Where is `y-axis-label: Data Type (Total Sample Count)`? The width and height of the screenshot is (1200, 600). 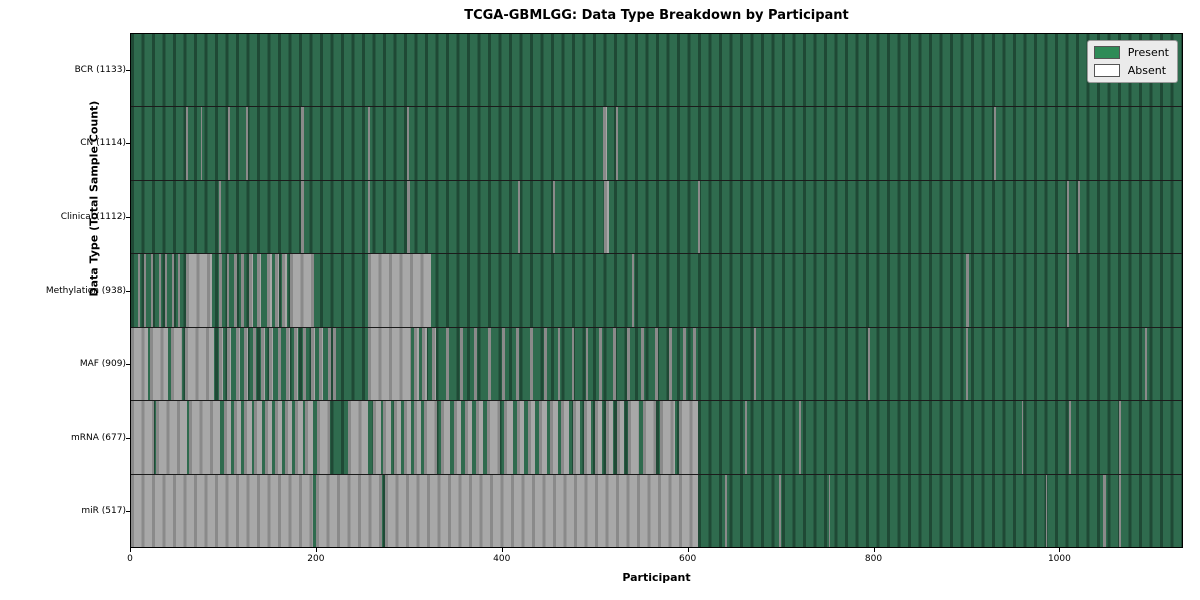 y-axis-label: Data Type (Total Sample Count) is located at coordinates (94, 198).